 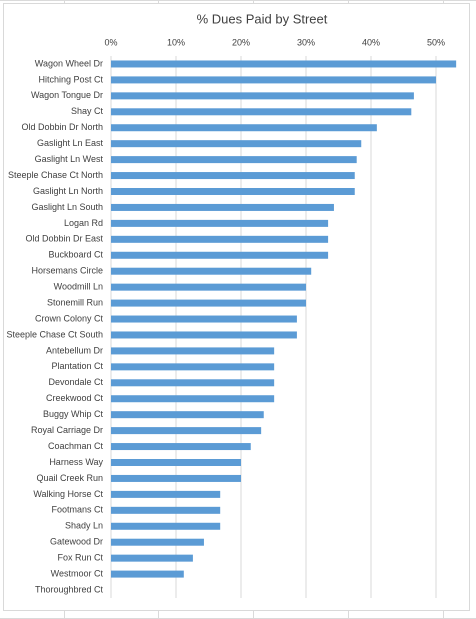 What do you see at coordinates (84, 526) in the screenshot?
I see `y-tick-label: Shady Ln` at bounding box center [84, 526].